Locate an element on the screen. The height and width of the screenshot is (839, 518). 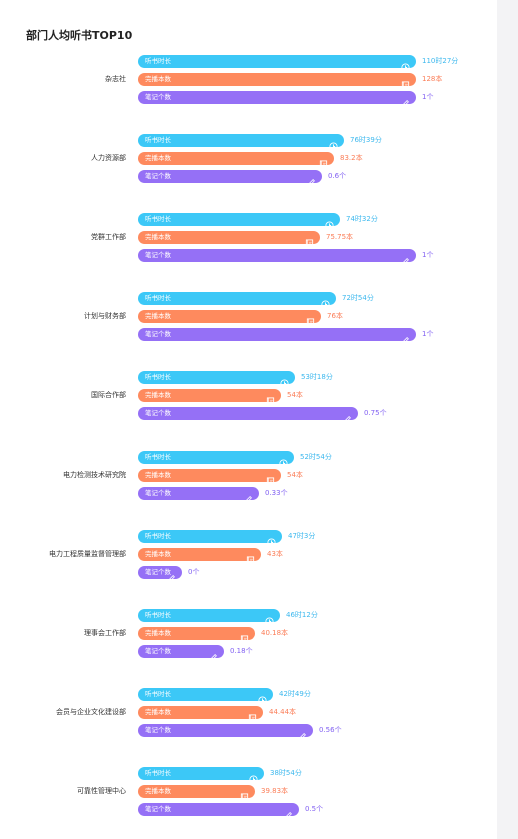
department-label: 可靠性管理中心 is located at coordinates (101, 790).